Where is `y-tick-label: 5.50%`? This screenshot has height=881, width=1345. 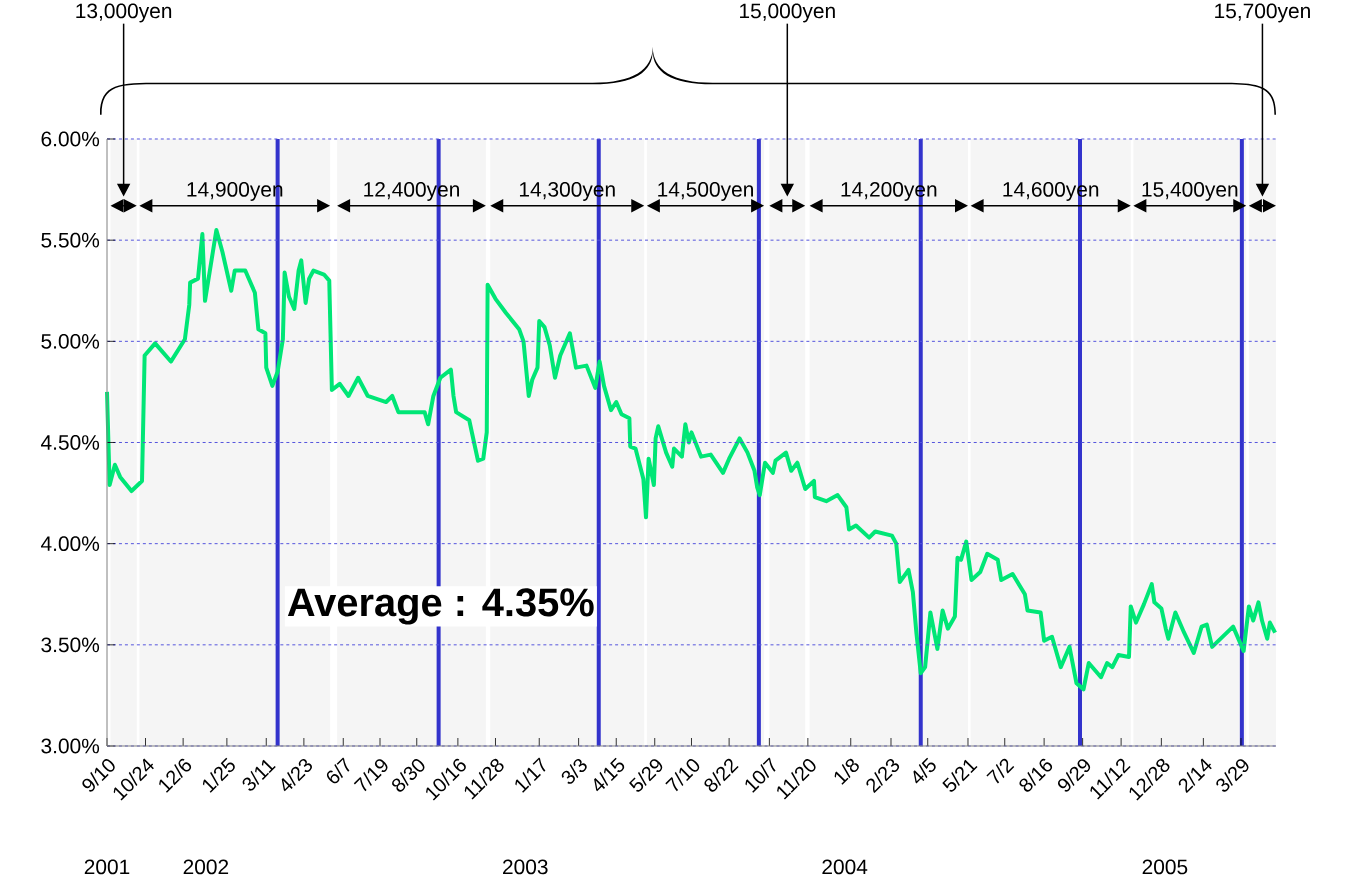
y-tick-label: 5.50% is located at coordinates (70, 240).